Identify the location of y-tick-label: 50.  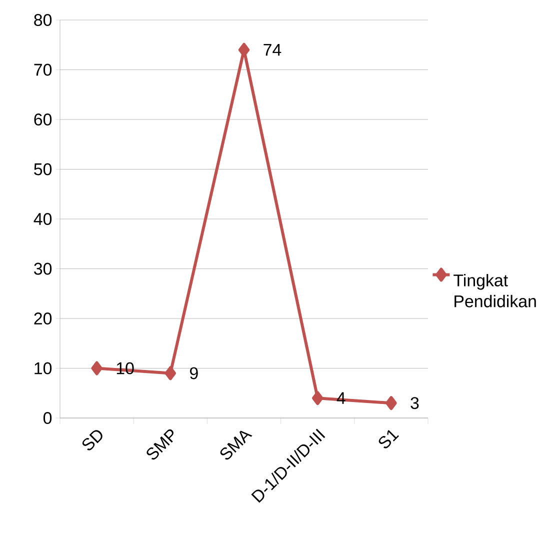
(43, 169).